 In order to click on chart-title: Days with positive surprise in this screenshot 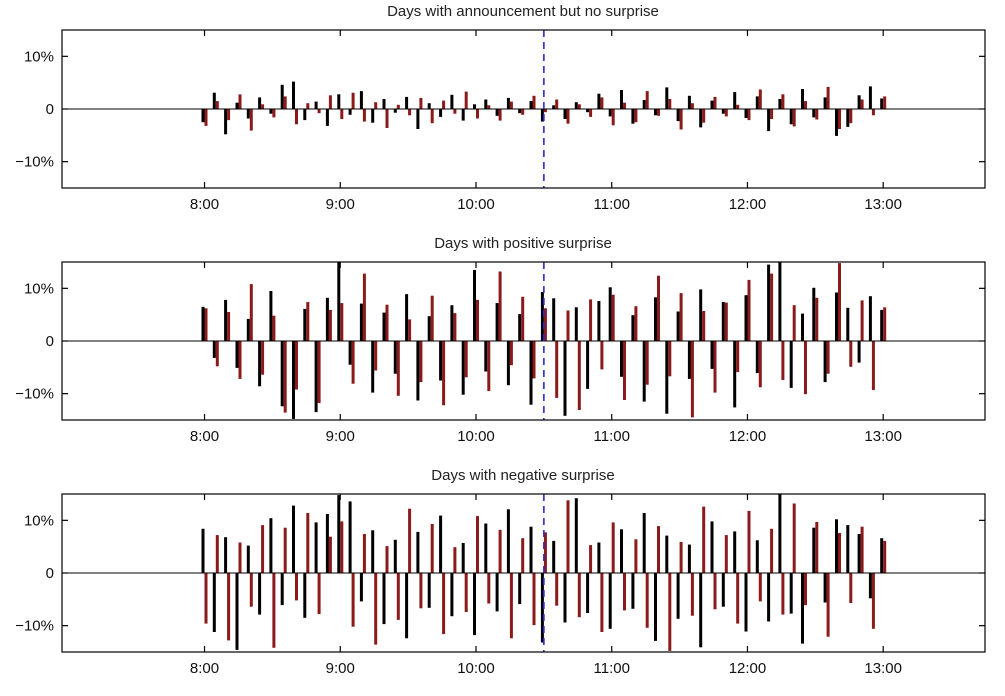, I will do `click(523, 243)`.